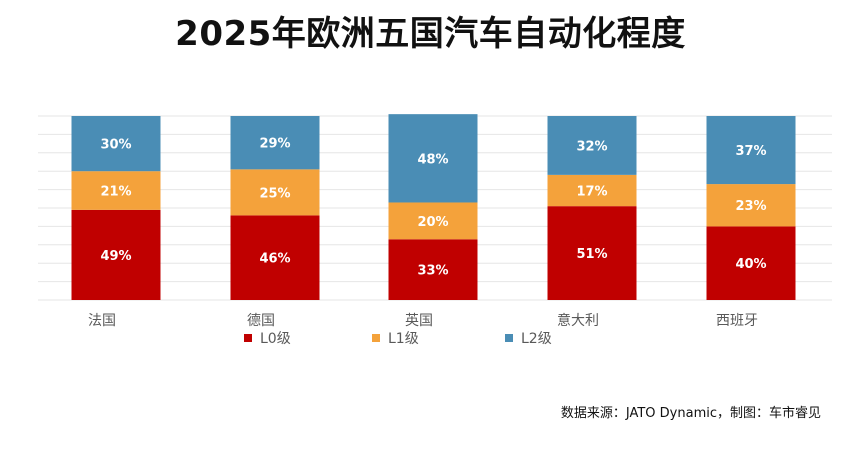  I want to click on data-label: 46%, so click(274, 259).